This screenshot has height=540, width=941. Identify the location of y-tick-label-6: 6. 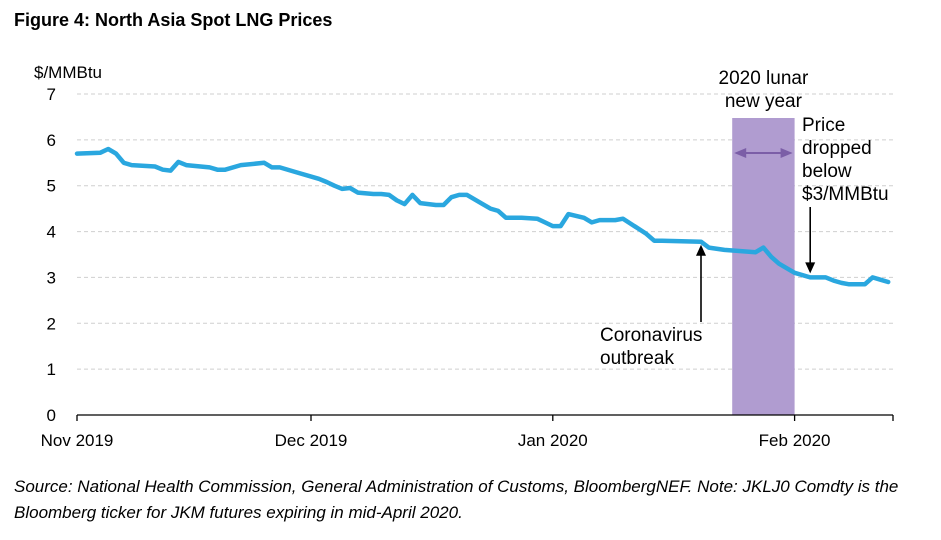
(51, 140).